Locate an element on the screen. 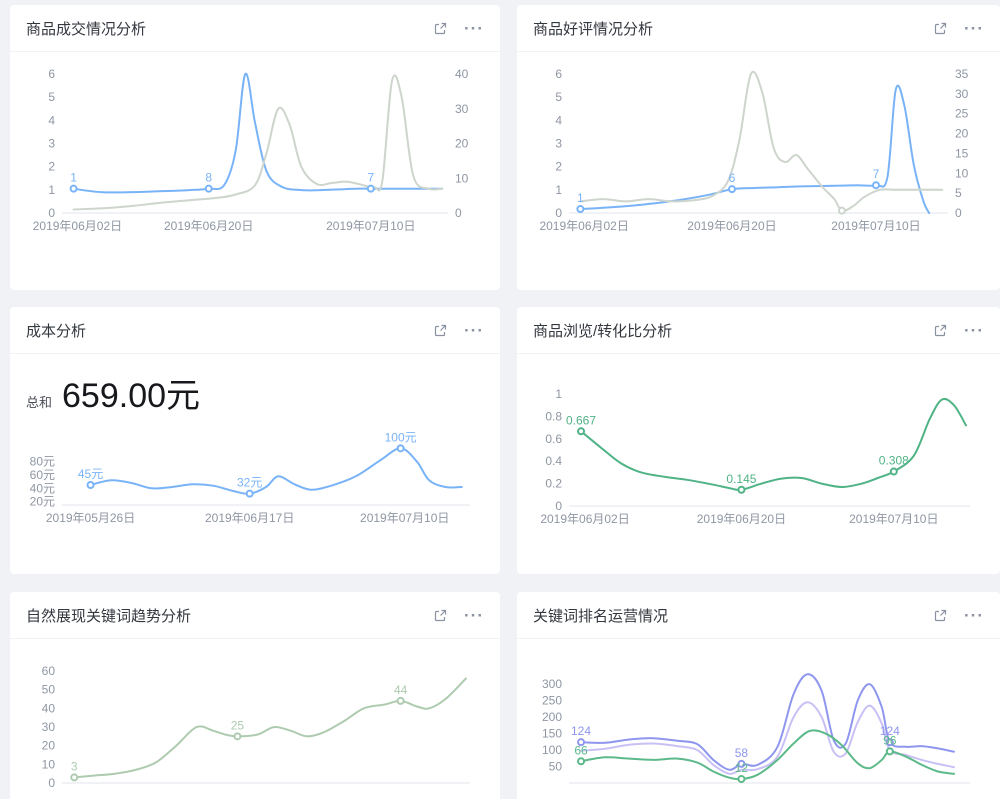  card-title: 商品浏览/转化比分析 is located at coordinates (603, 331).